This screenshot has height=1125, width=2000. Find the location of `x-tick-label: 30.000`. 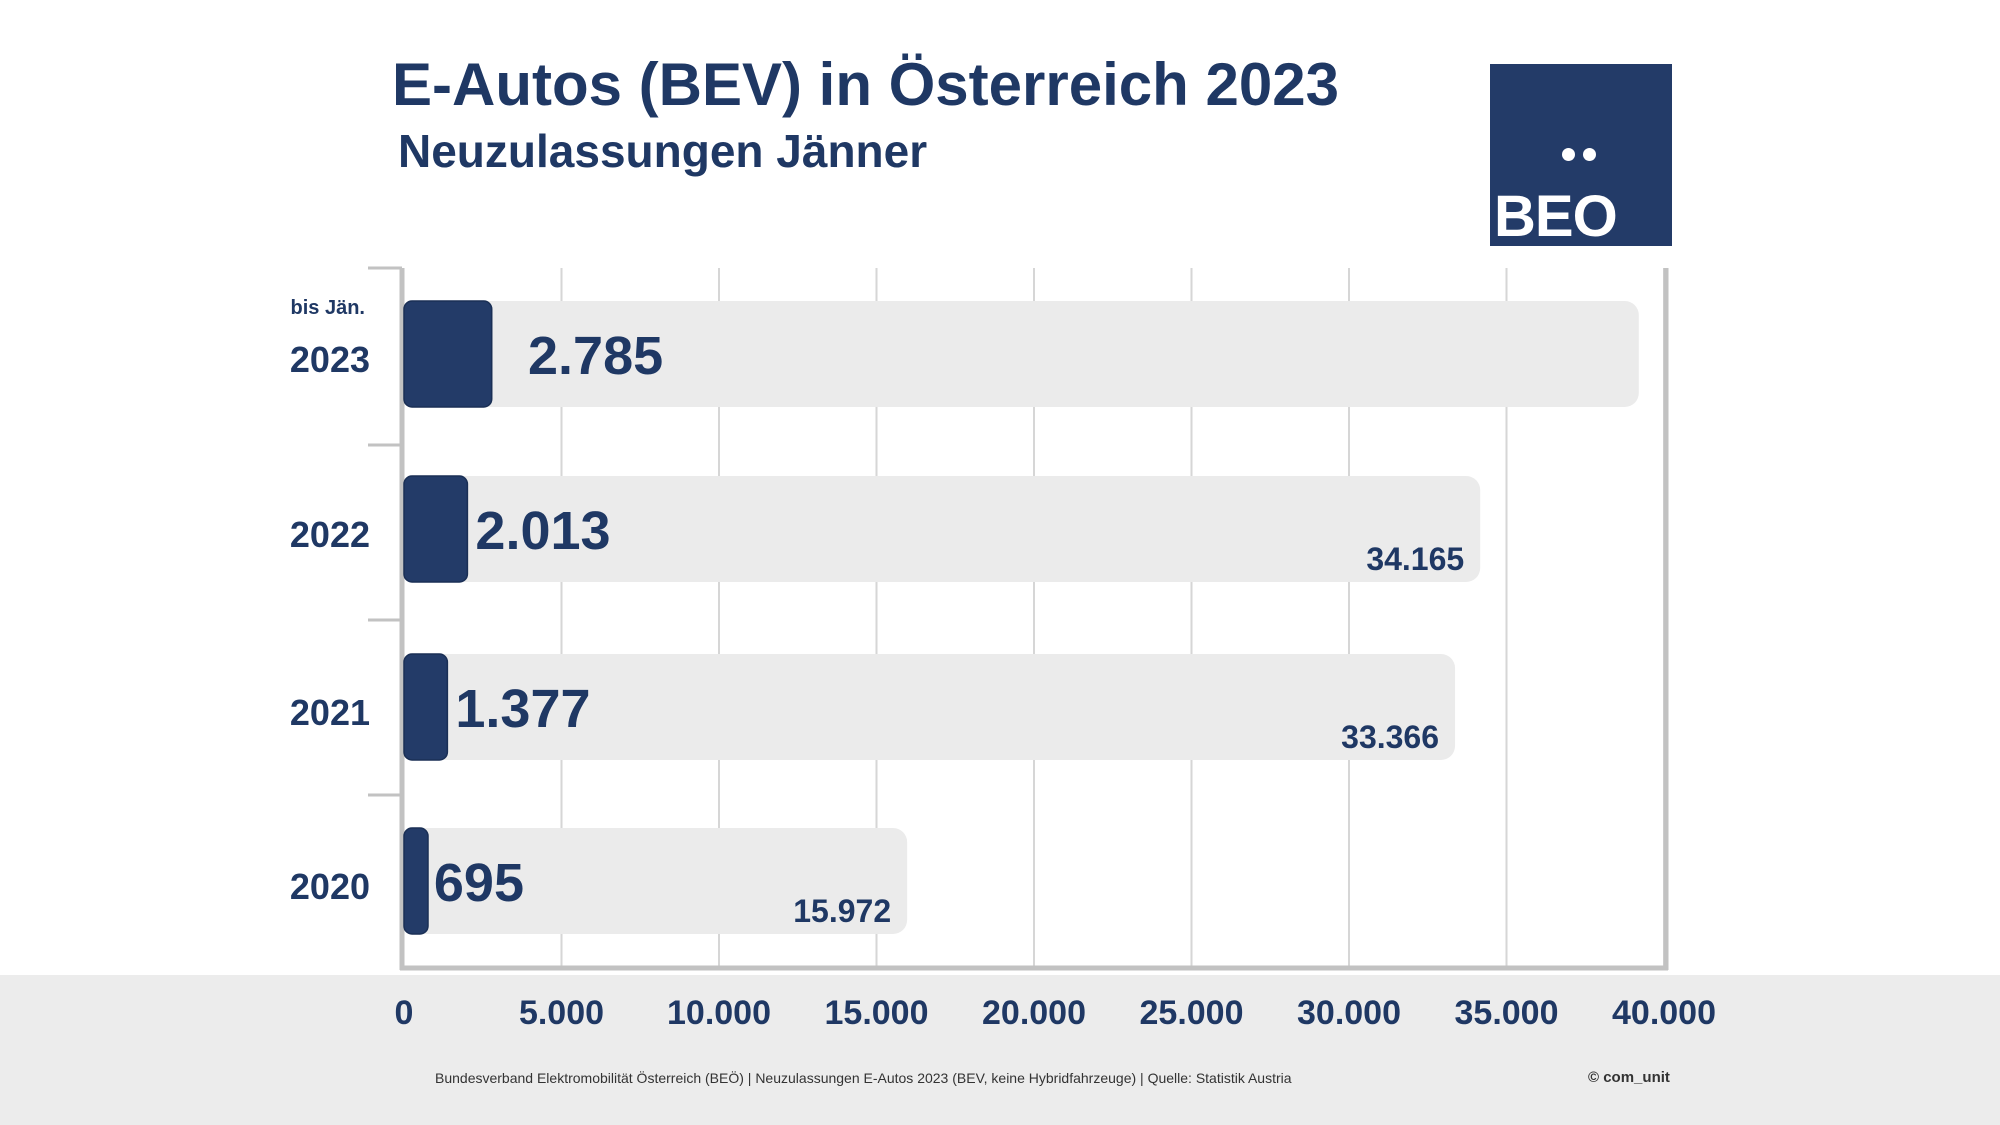

x-tick-label: 30.000 is located at coordinates (1349, 1013).